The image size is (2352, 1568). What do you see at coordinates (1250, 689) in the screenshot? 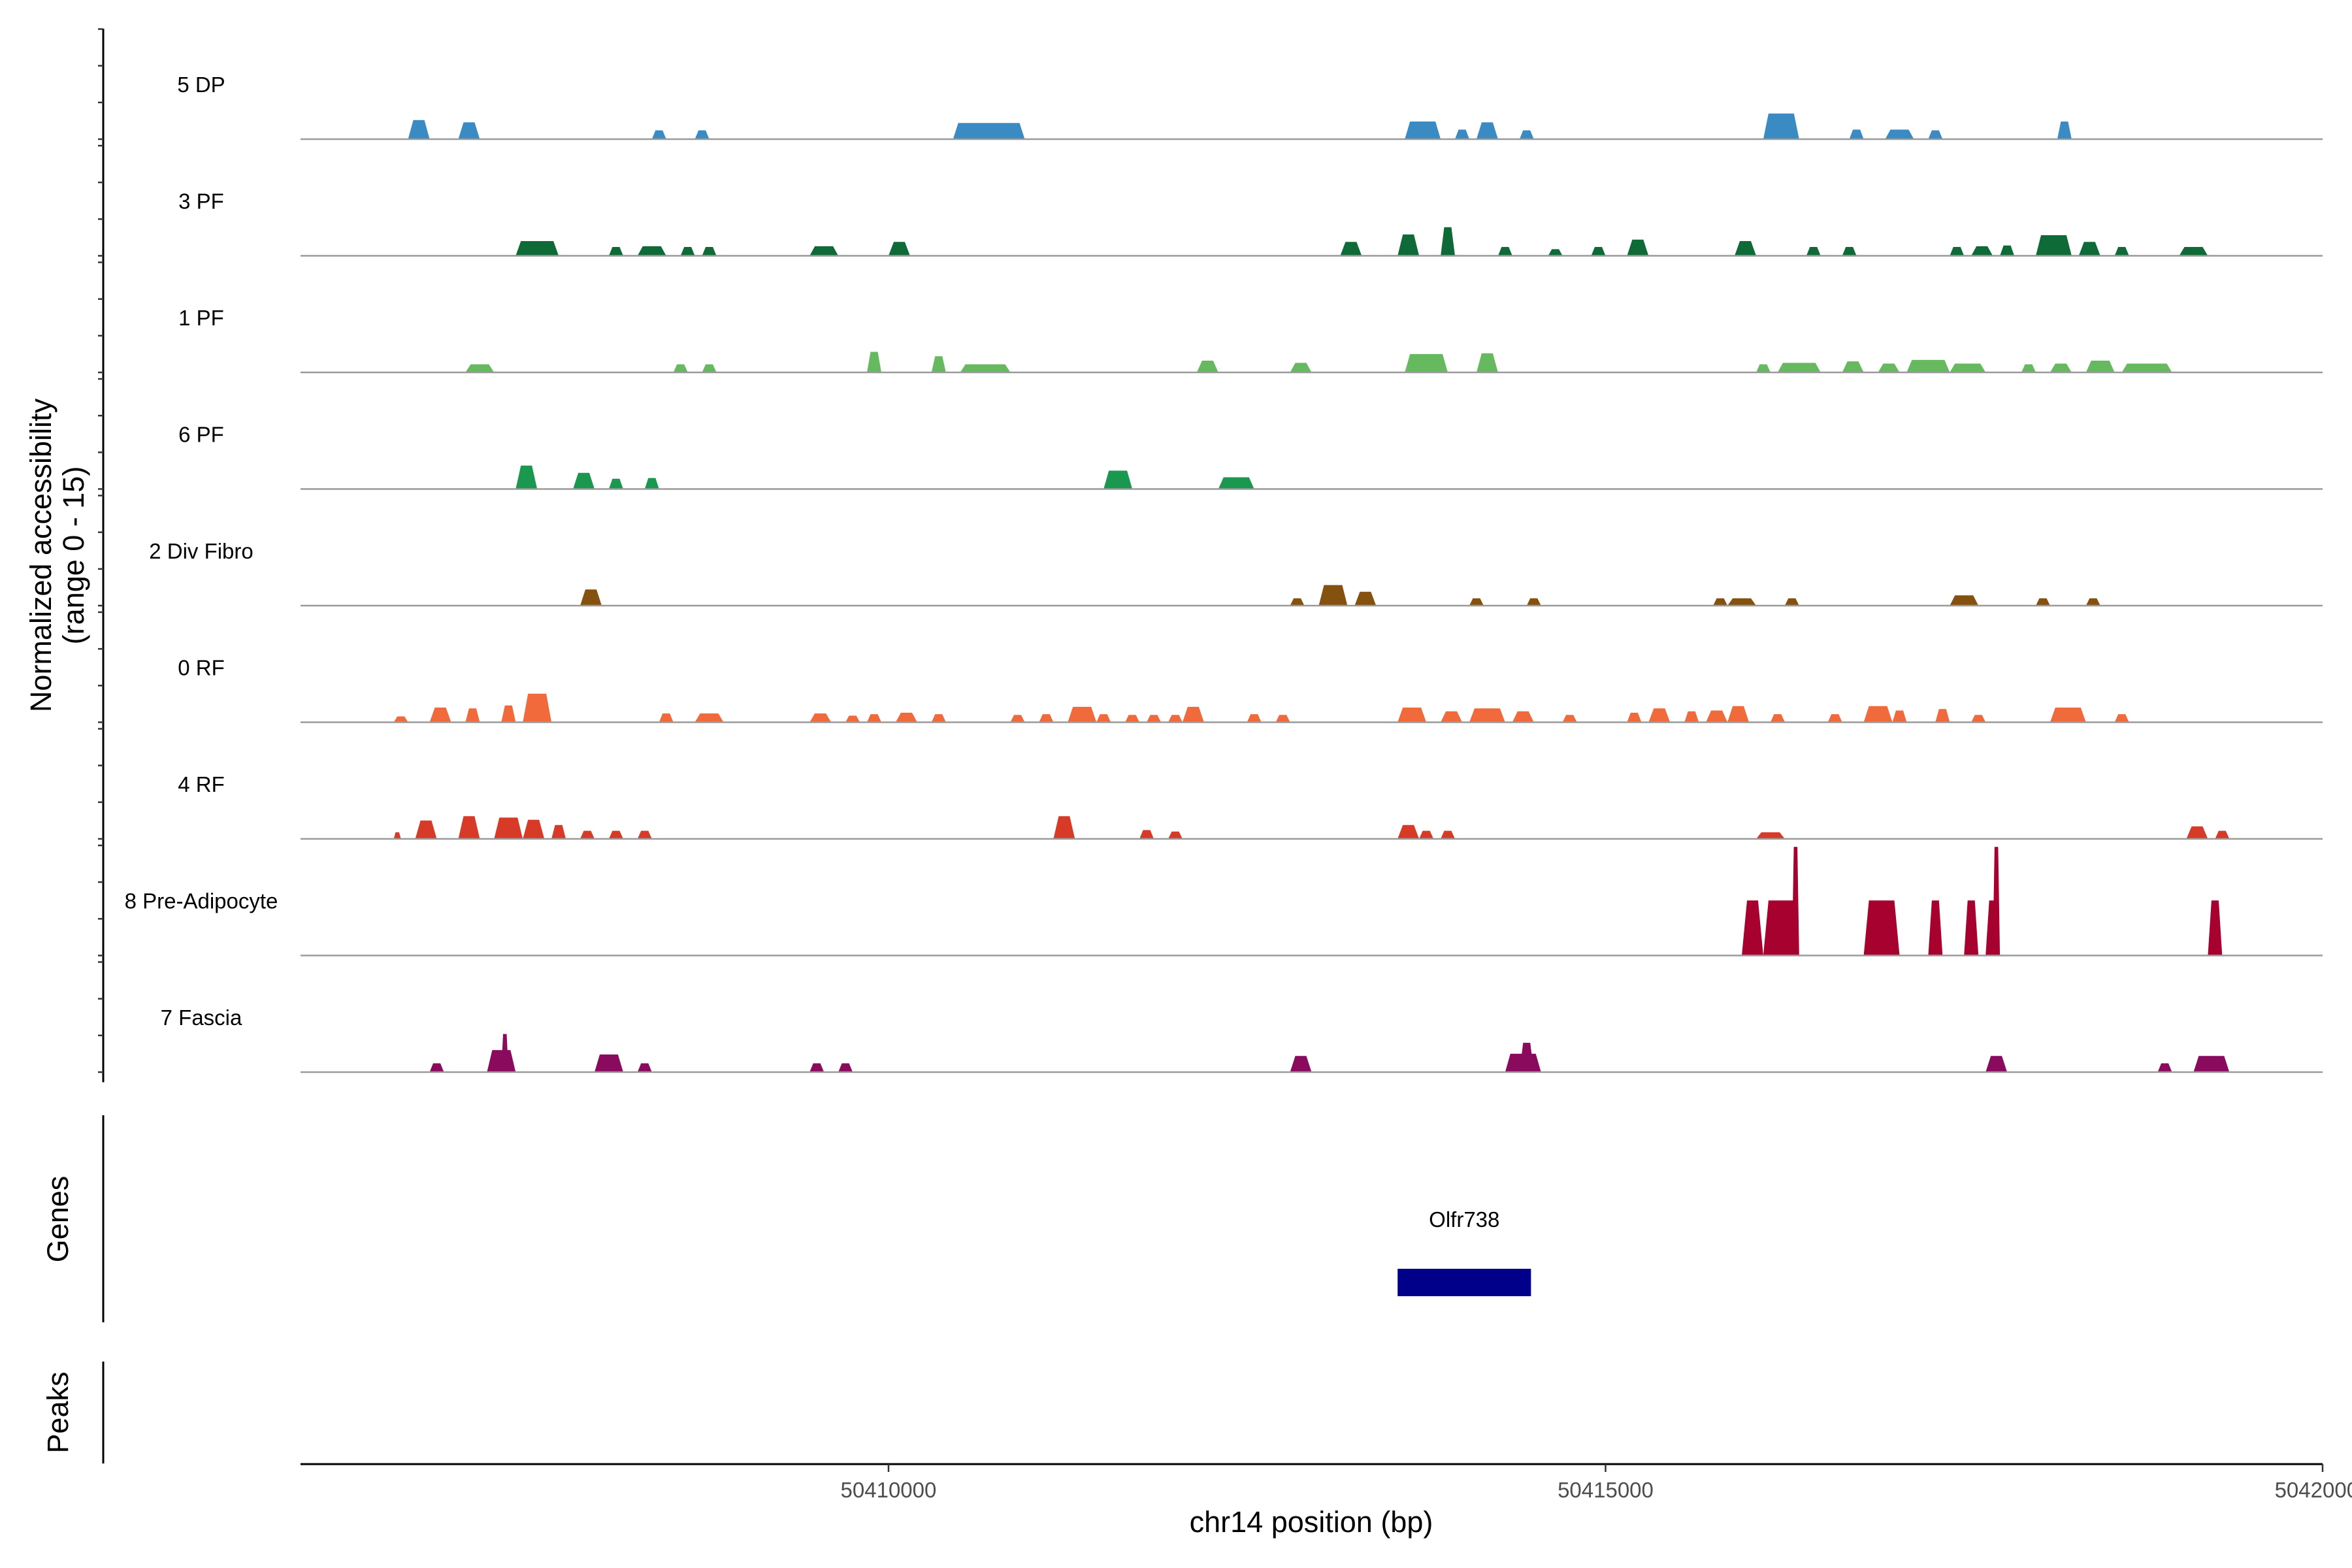
I see `track-0-rf: 0 RF` at bounding box center [1250, 689].